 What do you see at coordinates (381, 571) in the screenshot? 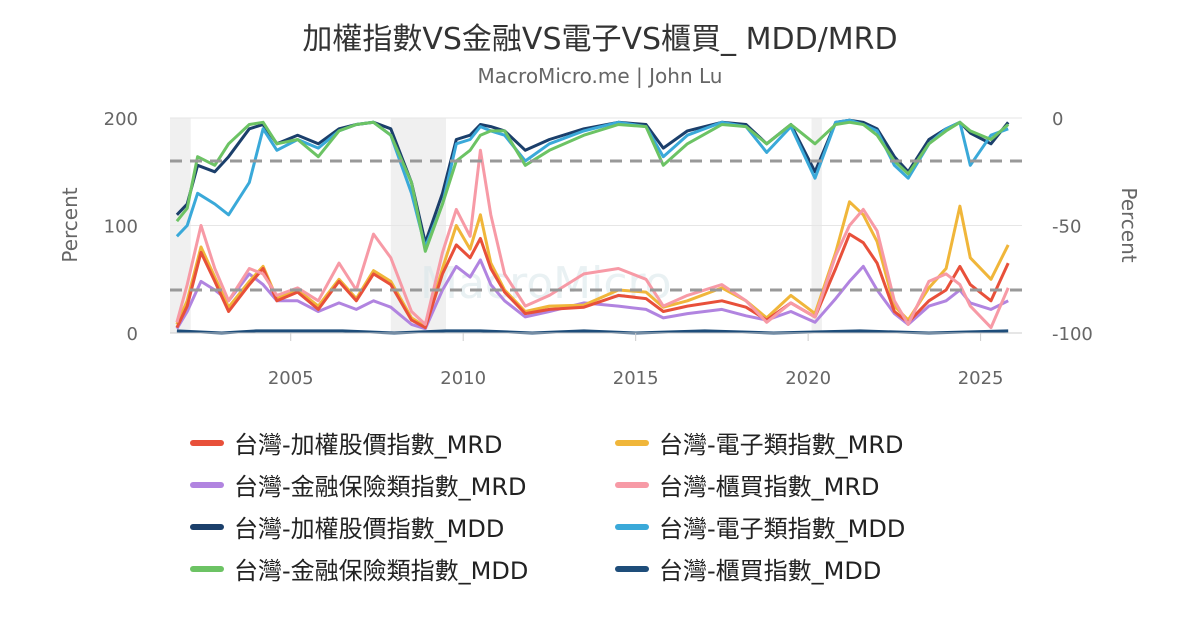
I see `legend-label: 台灣-金融保險類指數_MDD` at bounding box center [381, 571].